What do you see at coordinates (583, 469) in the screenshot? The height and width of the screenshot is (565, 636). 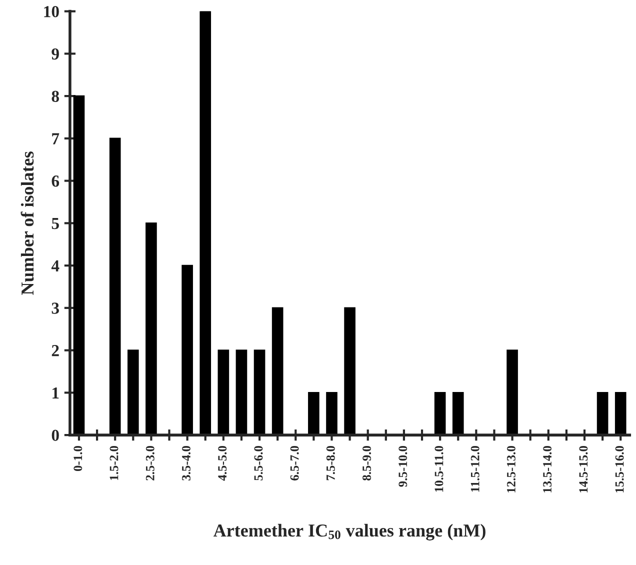 I see `x-tick-label: 14.5-15.0` at bounding box center [583, 469].